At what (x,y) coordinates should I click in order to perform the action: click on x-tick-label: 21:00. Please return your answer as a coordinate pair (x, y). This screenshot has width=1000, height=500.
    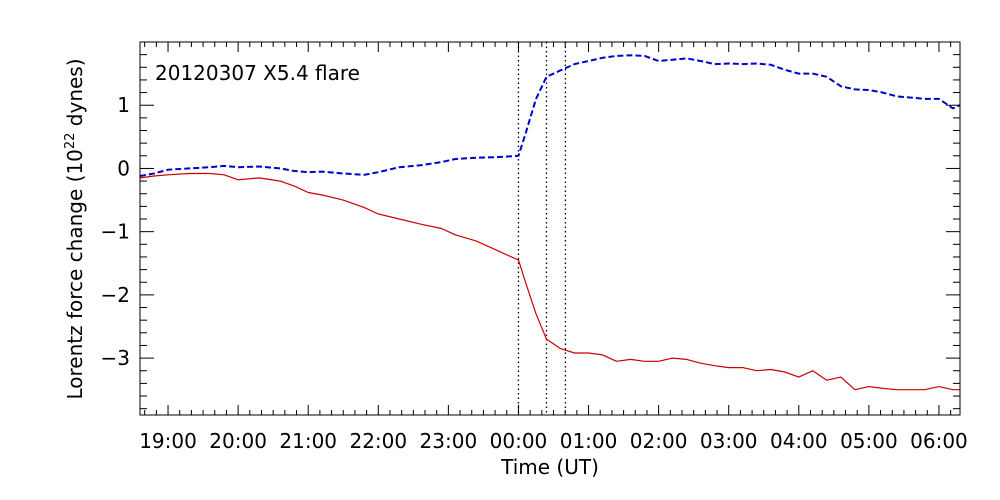
    Looking at the image, I should click on (308, 441).